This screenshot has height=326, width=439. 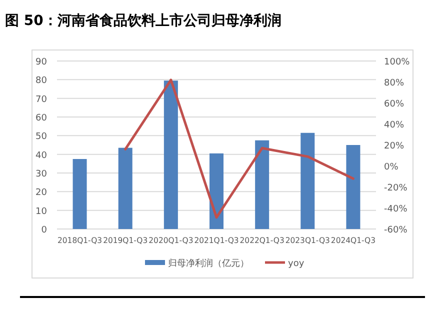 I want to click on y-tick-label: 0, so click(x=44, y=231).